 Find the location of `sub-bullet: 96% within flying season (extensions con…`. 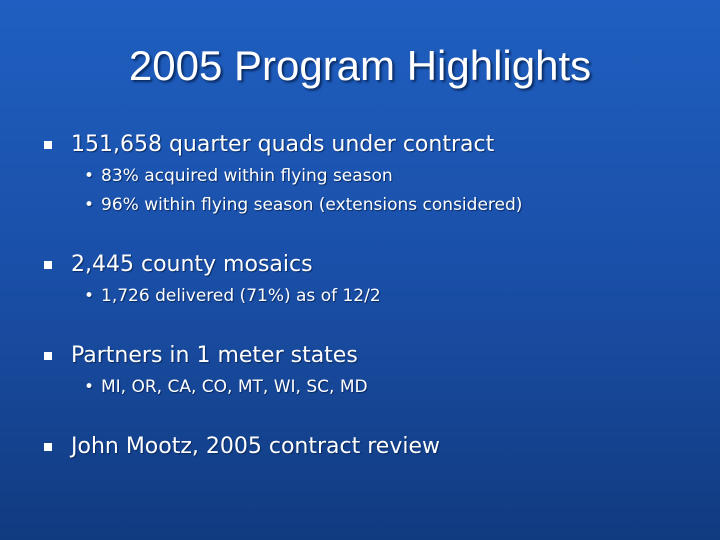

sub-bullet: 96% within flying season (extensions con… is located at coordinates (283, 205).